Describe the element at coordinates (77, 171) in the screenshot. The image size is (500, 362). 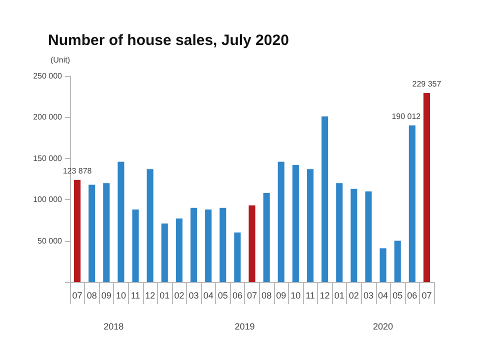
I see `data-label: 123 878` at that location.